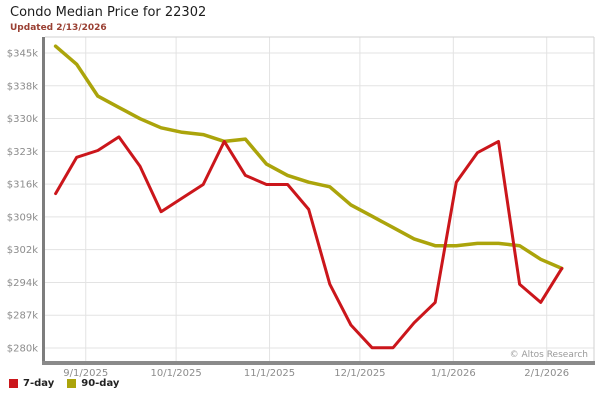 The width and height of the screenshot is (600, 400). Describe the element at coordinates (85, 373) in the screenshot. I see `x-tick-label: 9/1/2025` at that location.